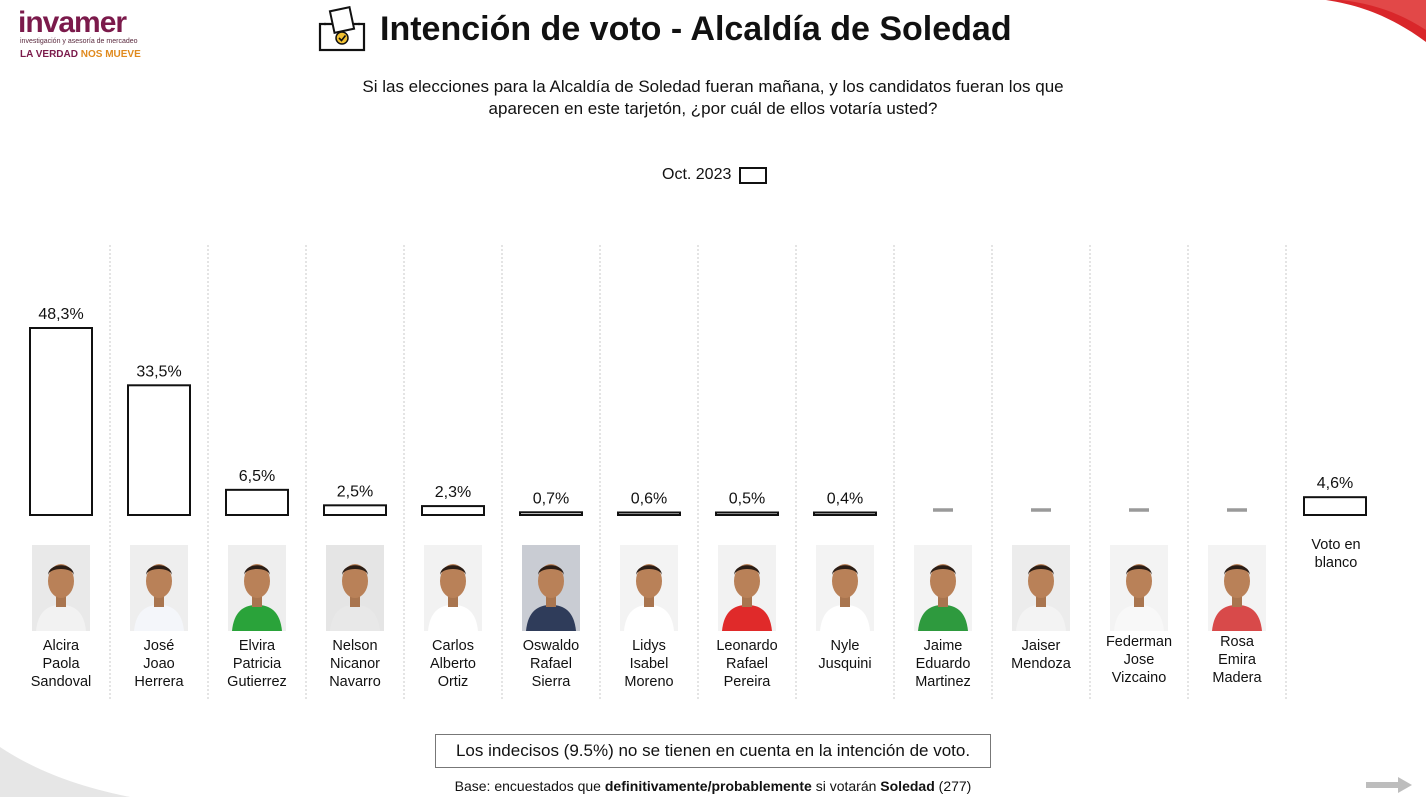 The width and height of the screenshot is (1426, 797). I want to click on candidate-name: Jaime Eduardo Martinez, so click(943, 664).